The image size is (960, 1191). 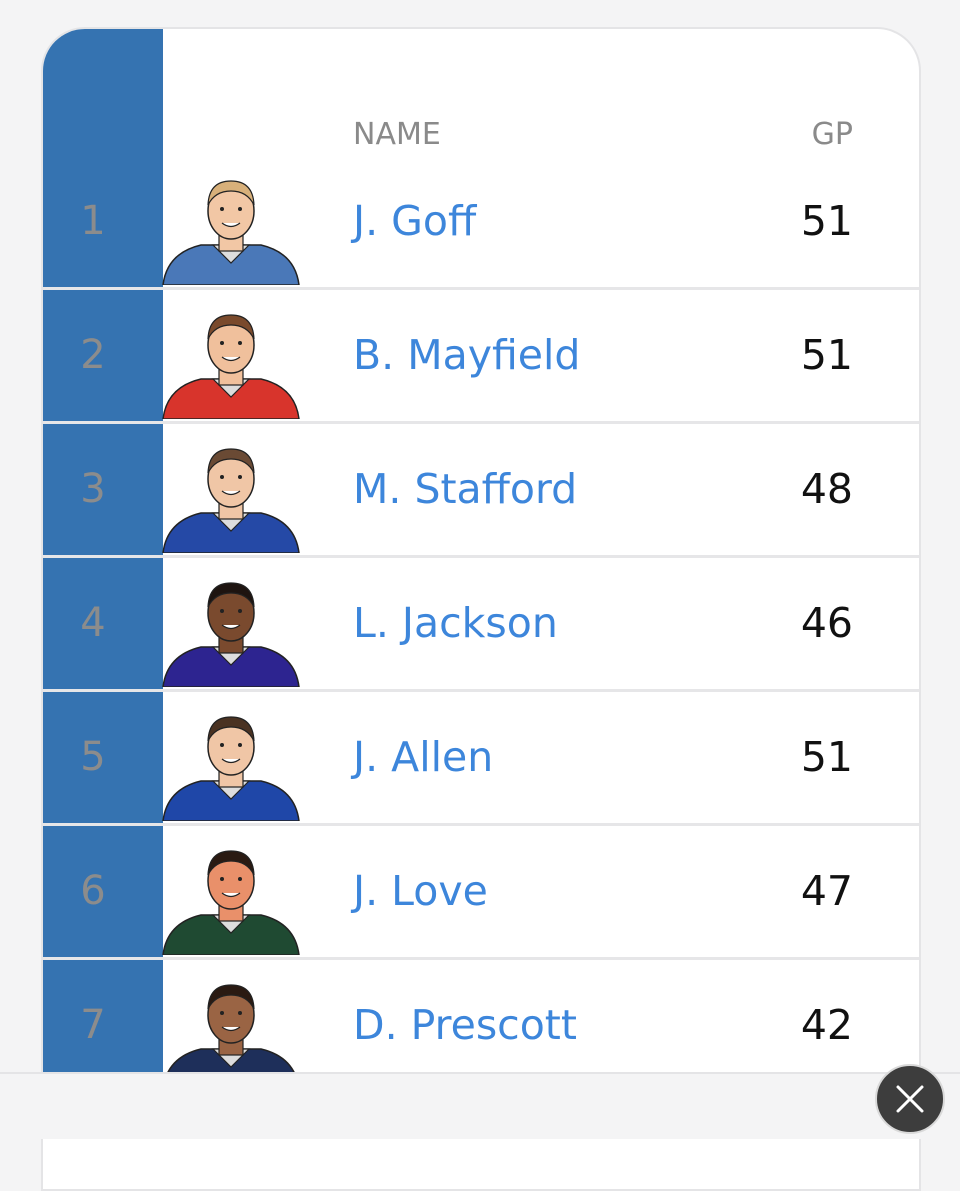 What do you see at coordinates (423, 757) in the screenshot?
I see `player-name: J. Allen` at bounding box center [423, 757].